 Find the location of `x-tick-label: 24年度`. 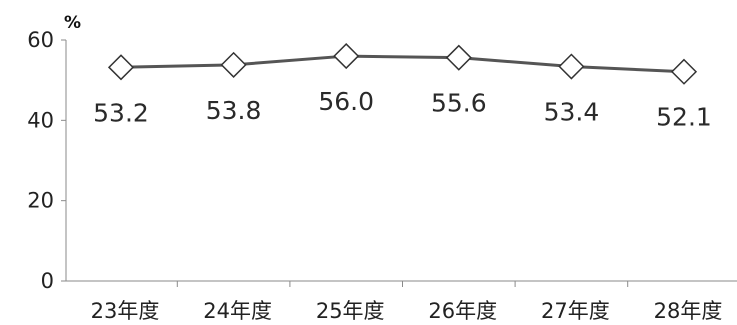

x-tick-label: 24年度 is located at coordinates (237, 311).